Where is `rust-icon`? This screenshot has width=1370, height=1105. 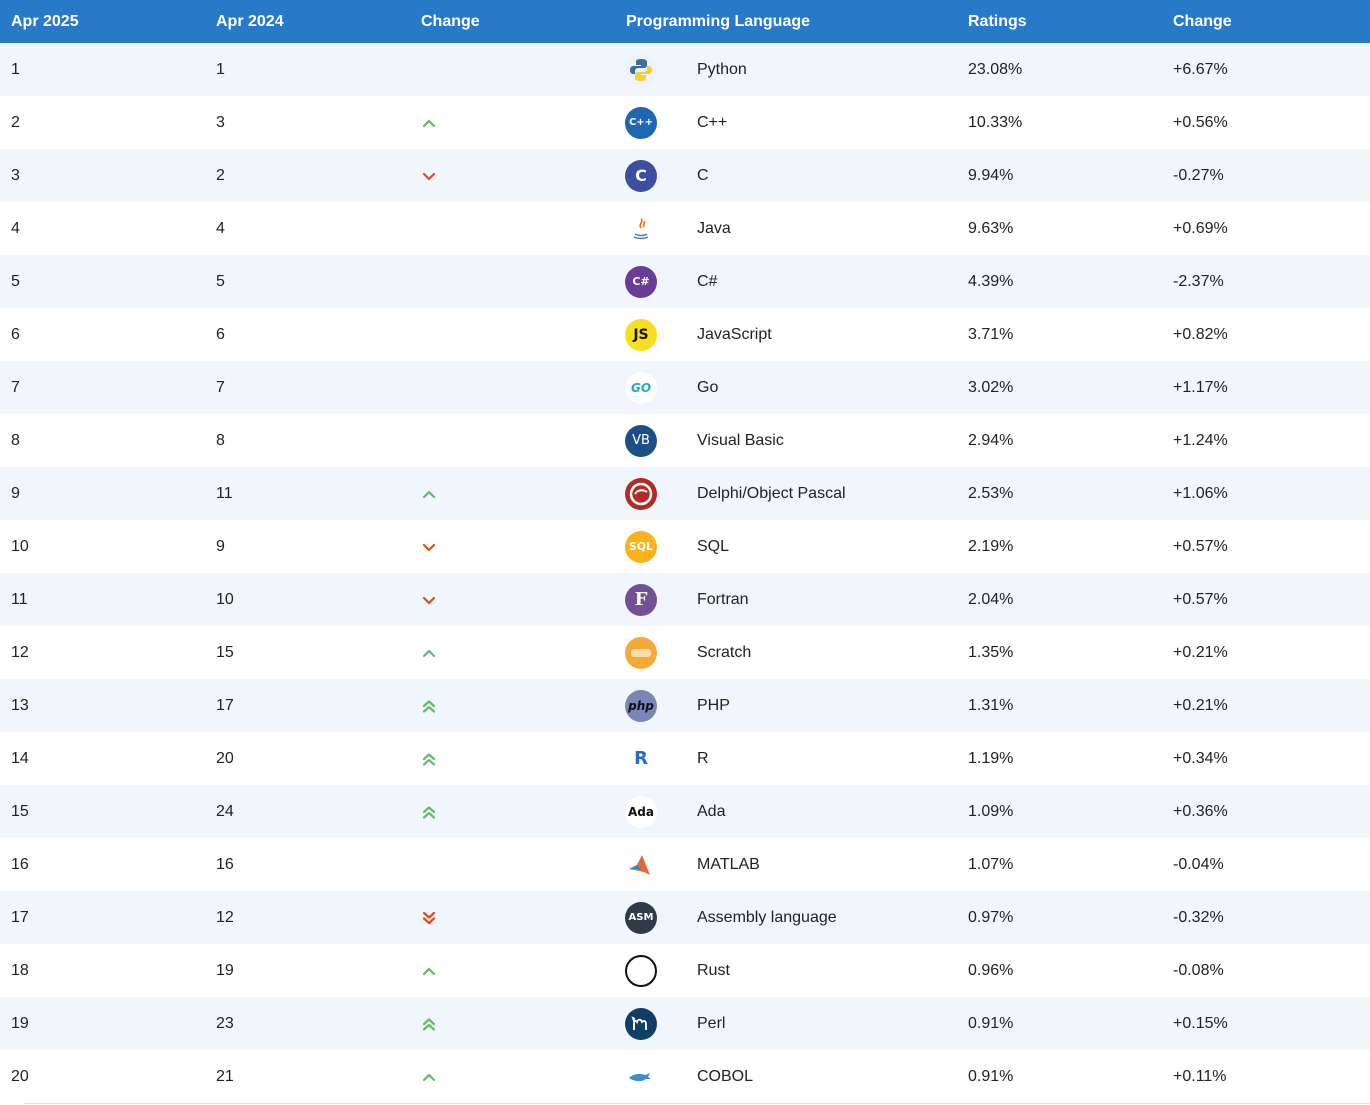
rust-icon is located at coordinates (641, 970).